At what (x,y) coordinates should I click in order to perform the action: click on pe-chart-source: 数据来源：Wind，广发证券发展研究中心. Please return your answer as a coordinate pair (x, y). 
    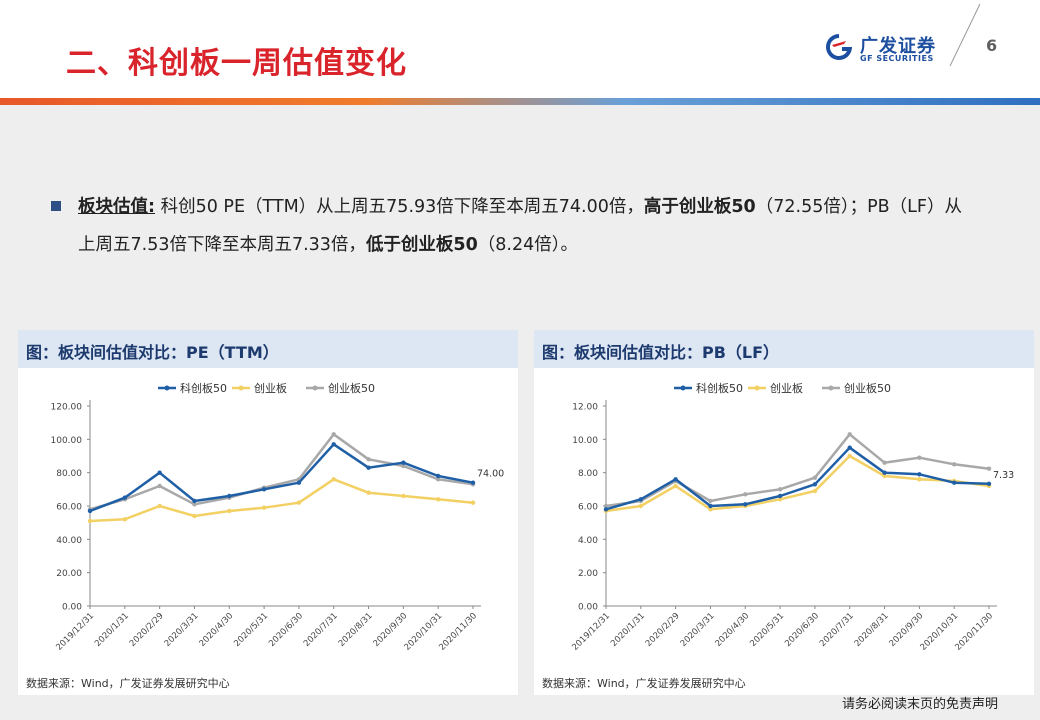
    Looking at the image, I should click on (128, 683).